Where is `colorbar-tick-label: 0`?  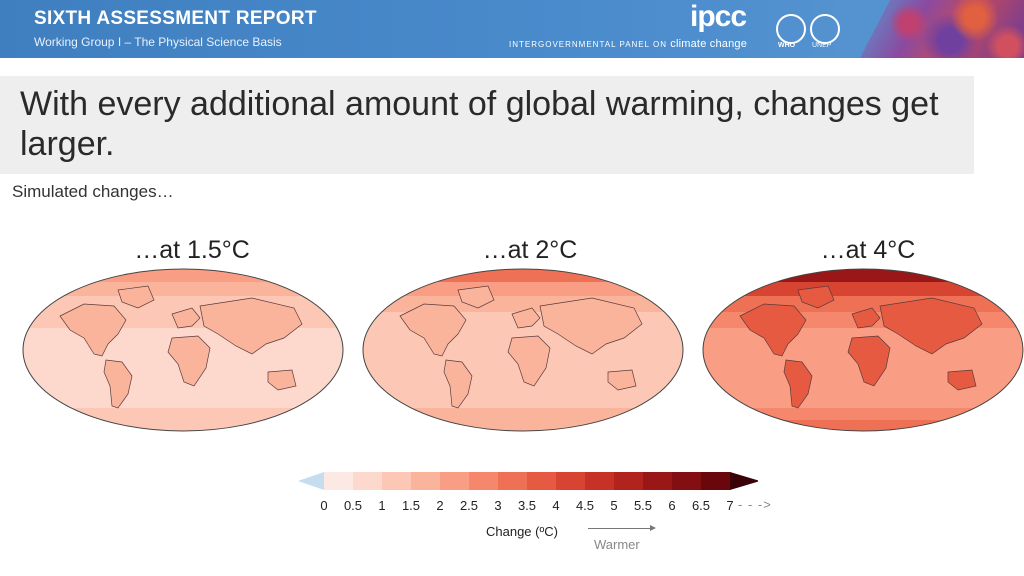
colorbar-tick-label: 0 is located at coordinates (324, 505).